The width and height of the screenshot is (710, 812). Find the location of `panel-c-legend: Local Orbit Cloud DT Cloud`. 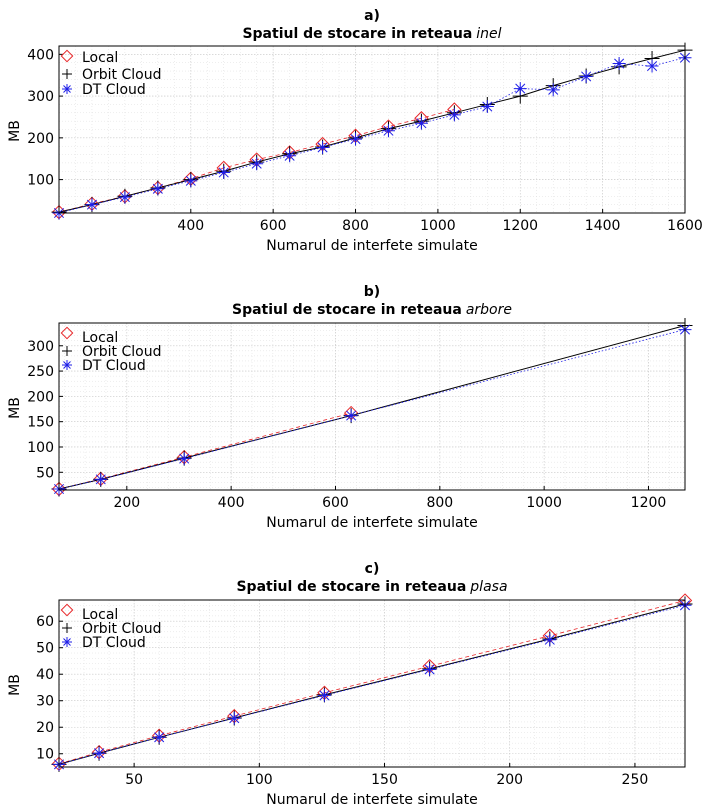

panel-c-legend: Local Orbit Cloud DT Cloud is located at coordinates (110, 627).